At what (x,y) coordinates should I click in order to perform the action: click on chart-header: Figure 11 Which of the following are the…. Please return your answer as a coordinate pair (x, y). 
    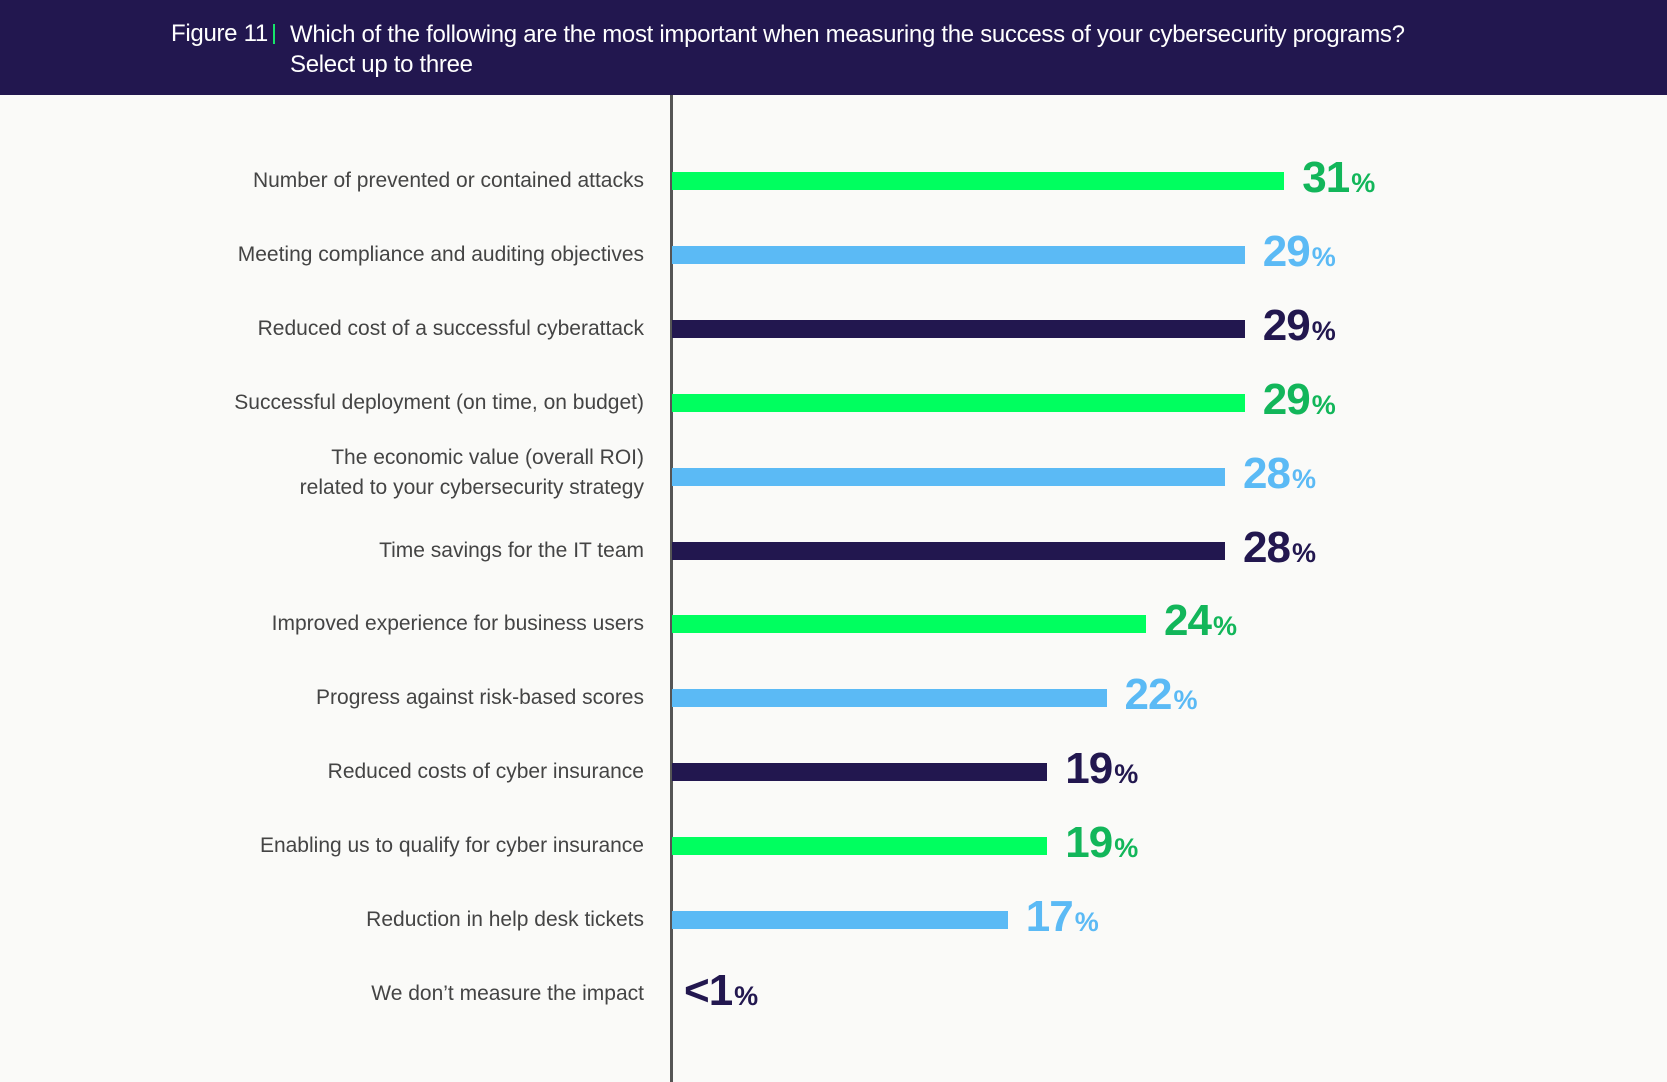
    Looking at the image, I should click on (833, 47).